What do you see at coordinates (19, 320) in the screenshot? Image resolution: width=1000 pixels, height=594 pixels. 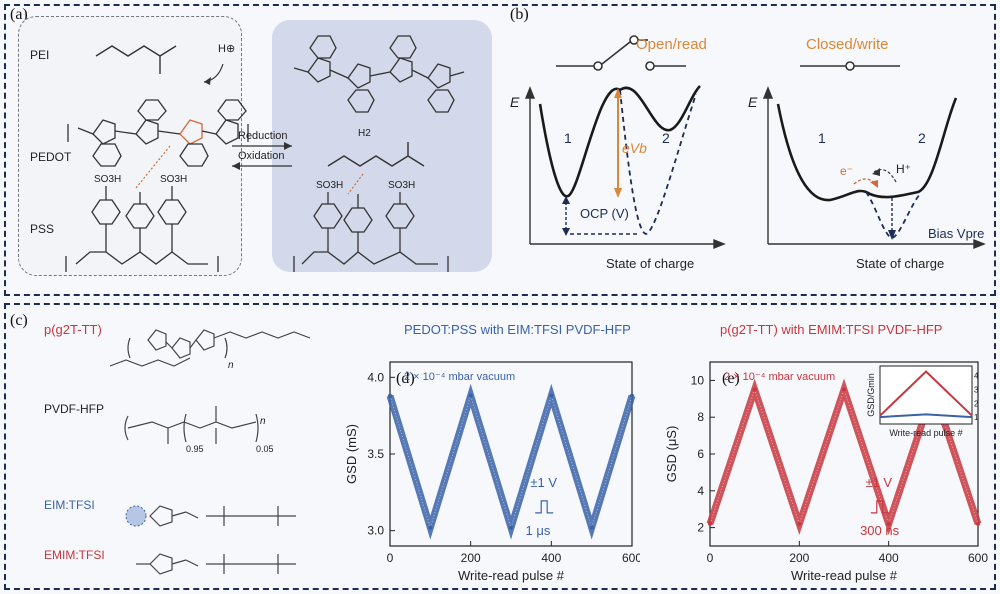 I see `panel-label-c: (c)` at bounding box center [19, 320].